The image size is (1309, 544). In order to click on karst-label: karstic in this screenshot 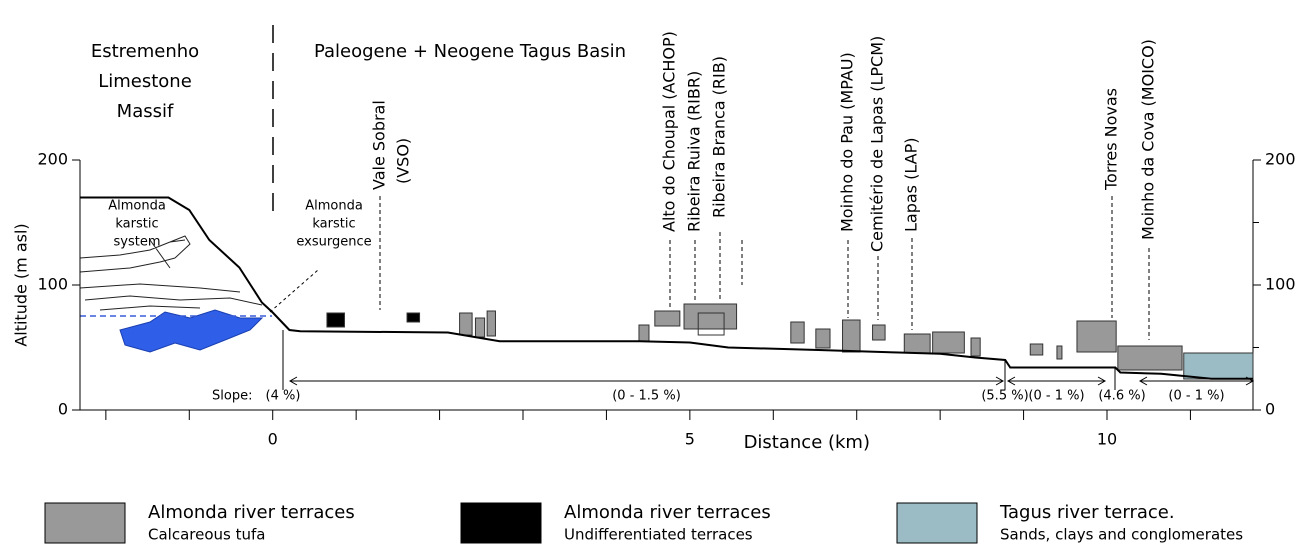, I will do `click(136, 224)`.